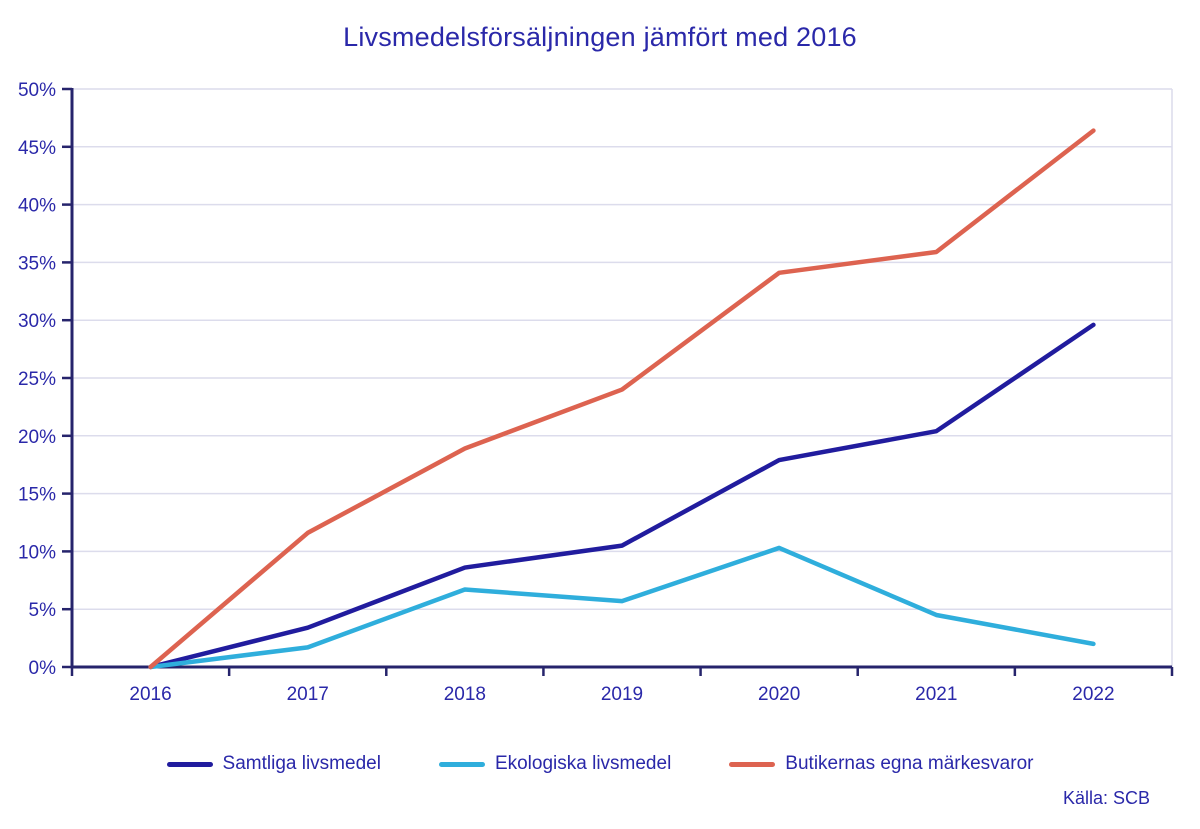 This screenshot has width=1200, height=829. Describe the element at coordinates (308, 694) in the screenshot. I see `x-axis-label: 2017` at that location.